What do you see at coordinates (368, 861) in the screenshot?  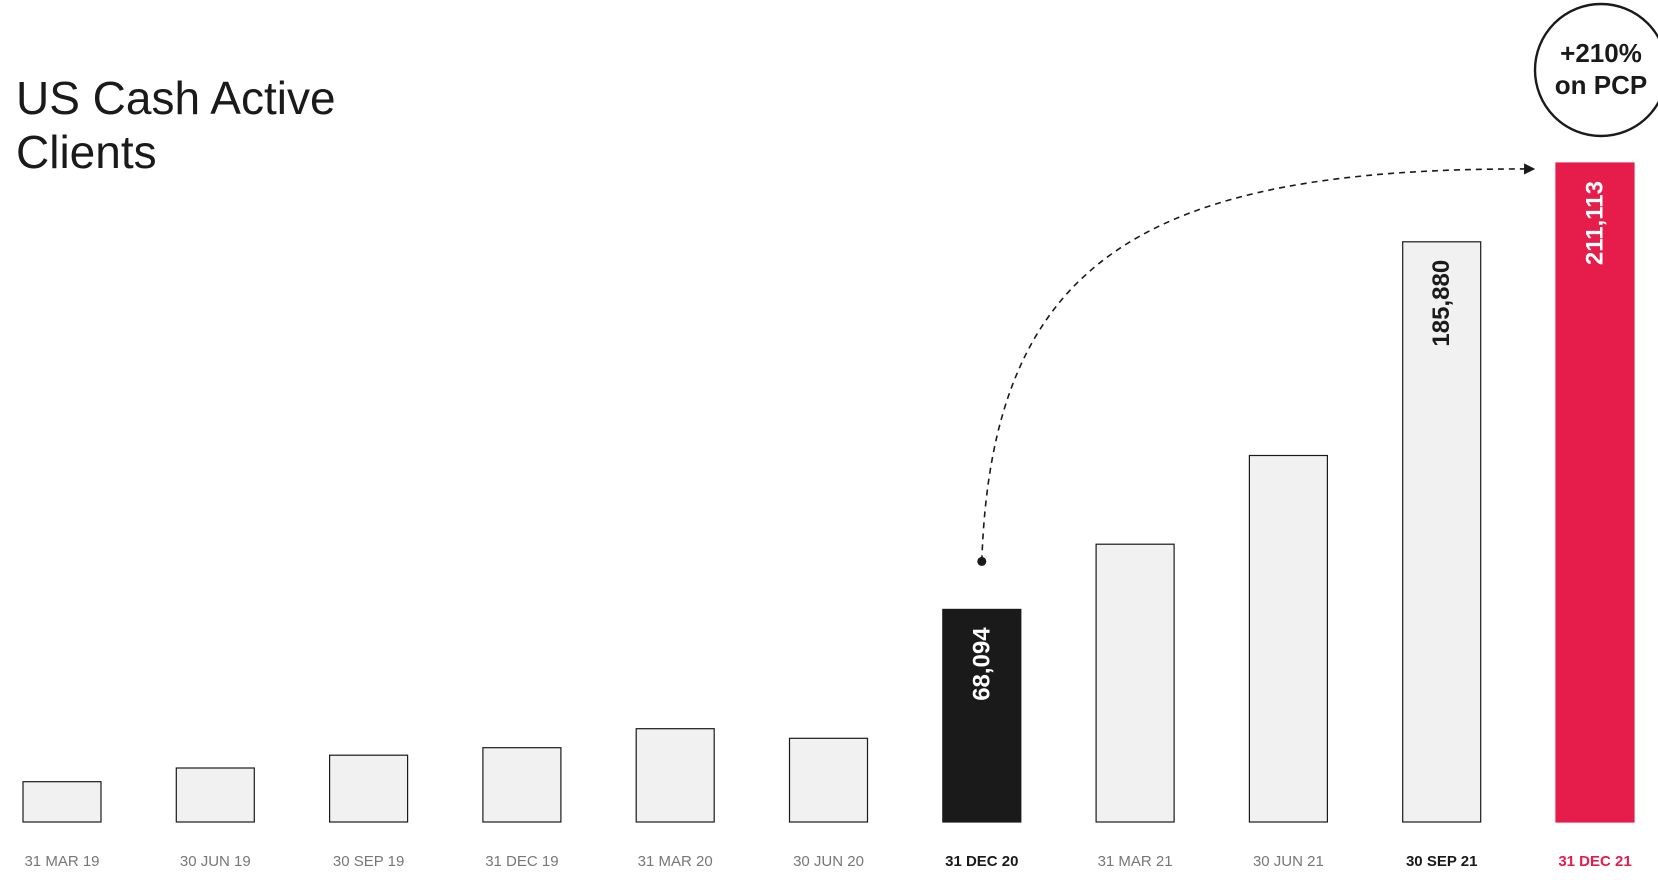 I see `tick-label-30-sep-19: 30 SEP 19` at bounding box center [368, 861].